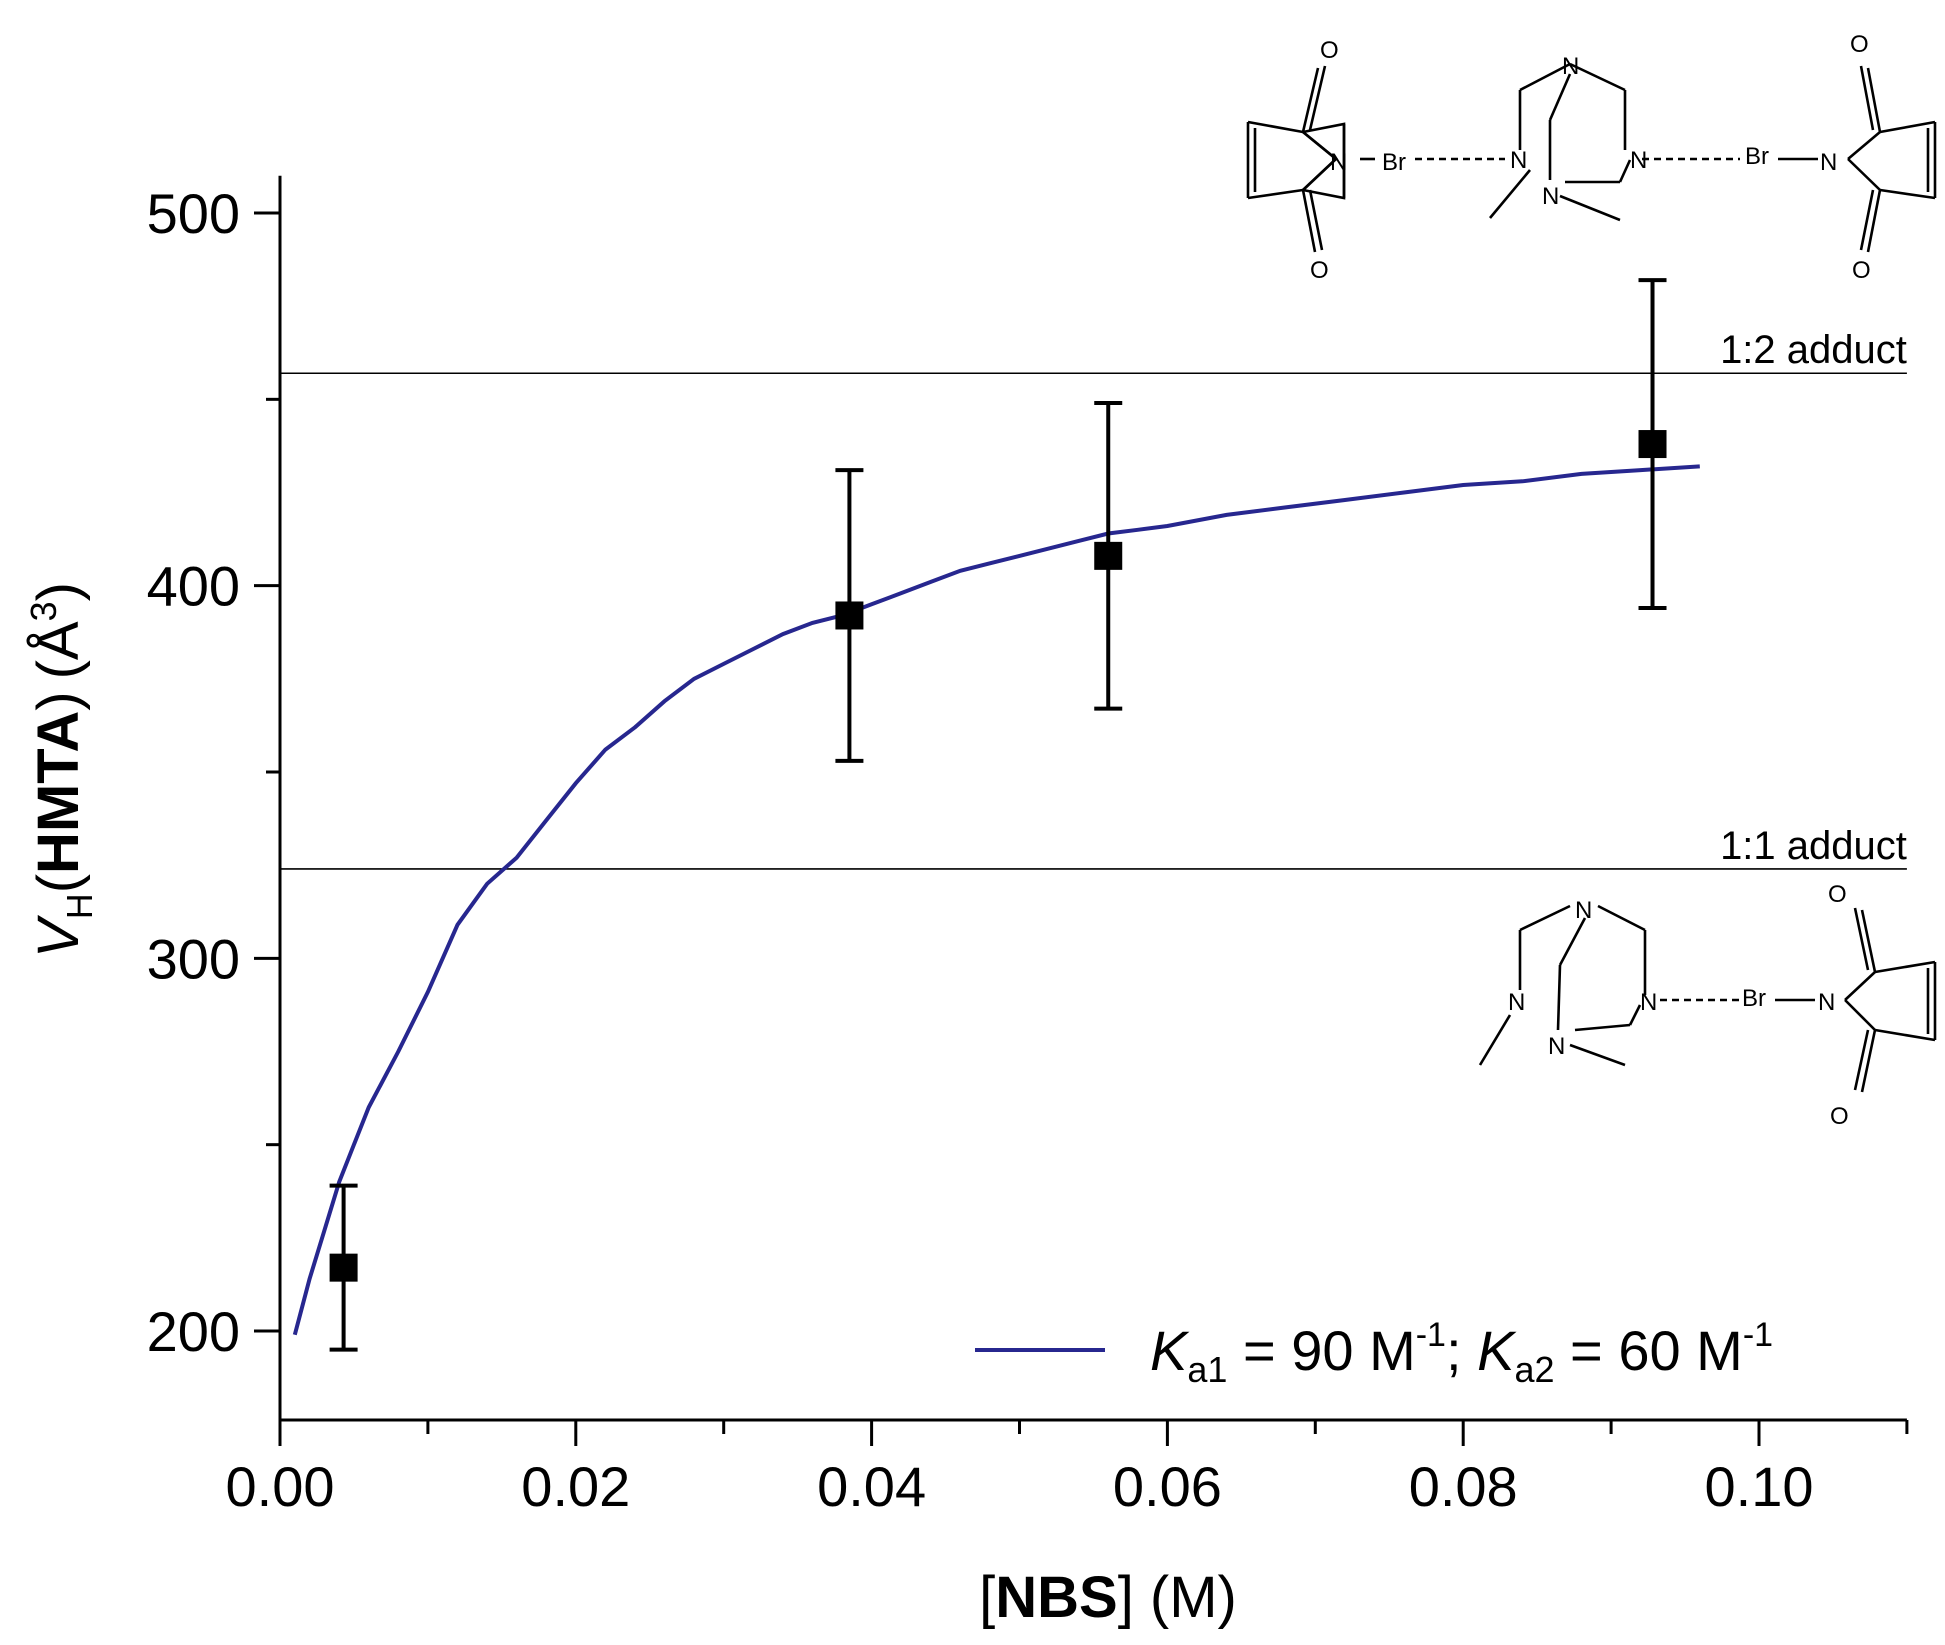 The width and height of the screenshot is (1945, 1645). I want to click on x-tick-label: 0.02, so click(575, 1486).